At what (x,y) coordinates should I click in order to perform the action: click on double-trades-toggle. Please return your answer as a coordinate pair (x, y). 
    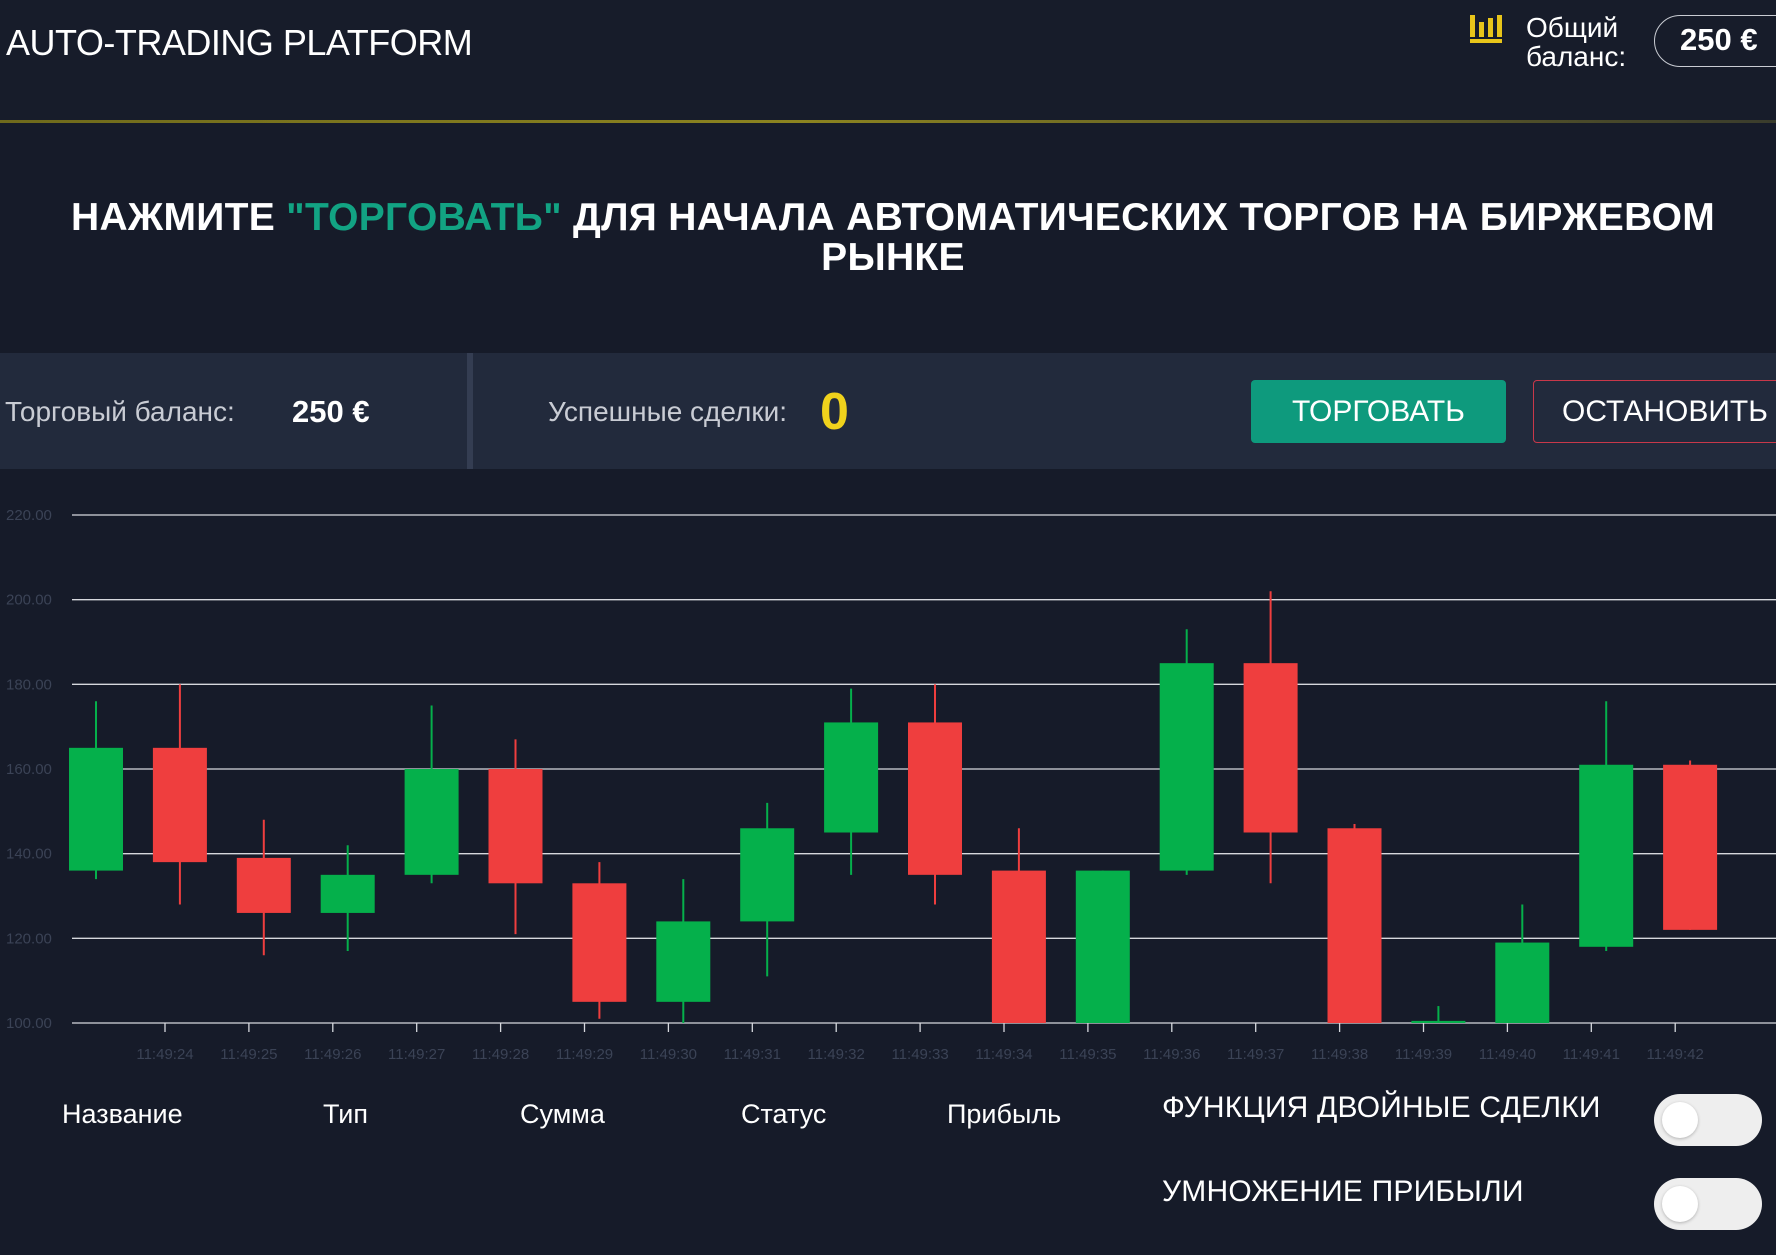
    Looking at the image, I should click on (1708, 1120).